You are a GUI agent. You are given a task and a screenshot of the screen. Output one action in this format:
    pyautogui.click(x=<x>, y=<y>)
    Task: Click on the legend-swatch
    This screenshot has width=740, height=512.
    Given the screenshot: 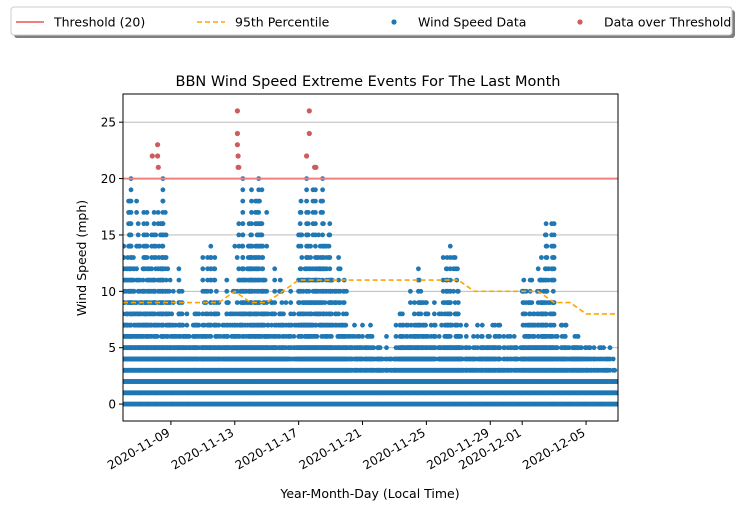 What is the action you would take?
    pyautogui.click(x=580, y=22)
    